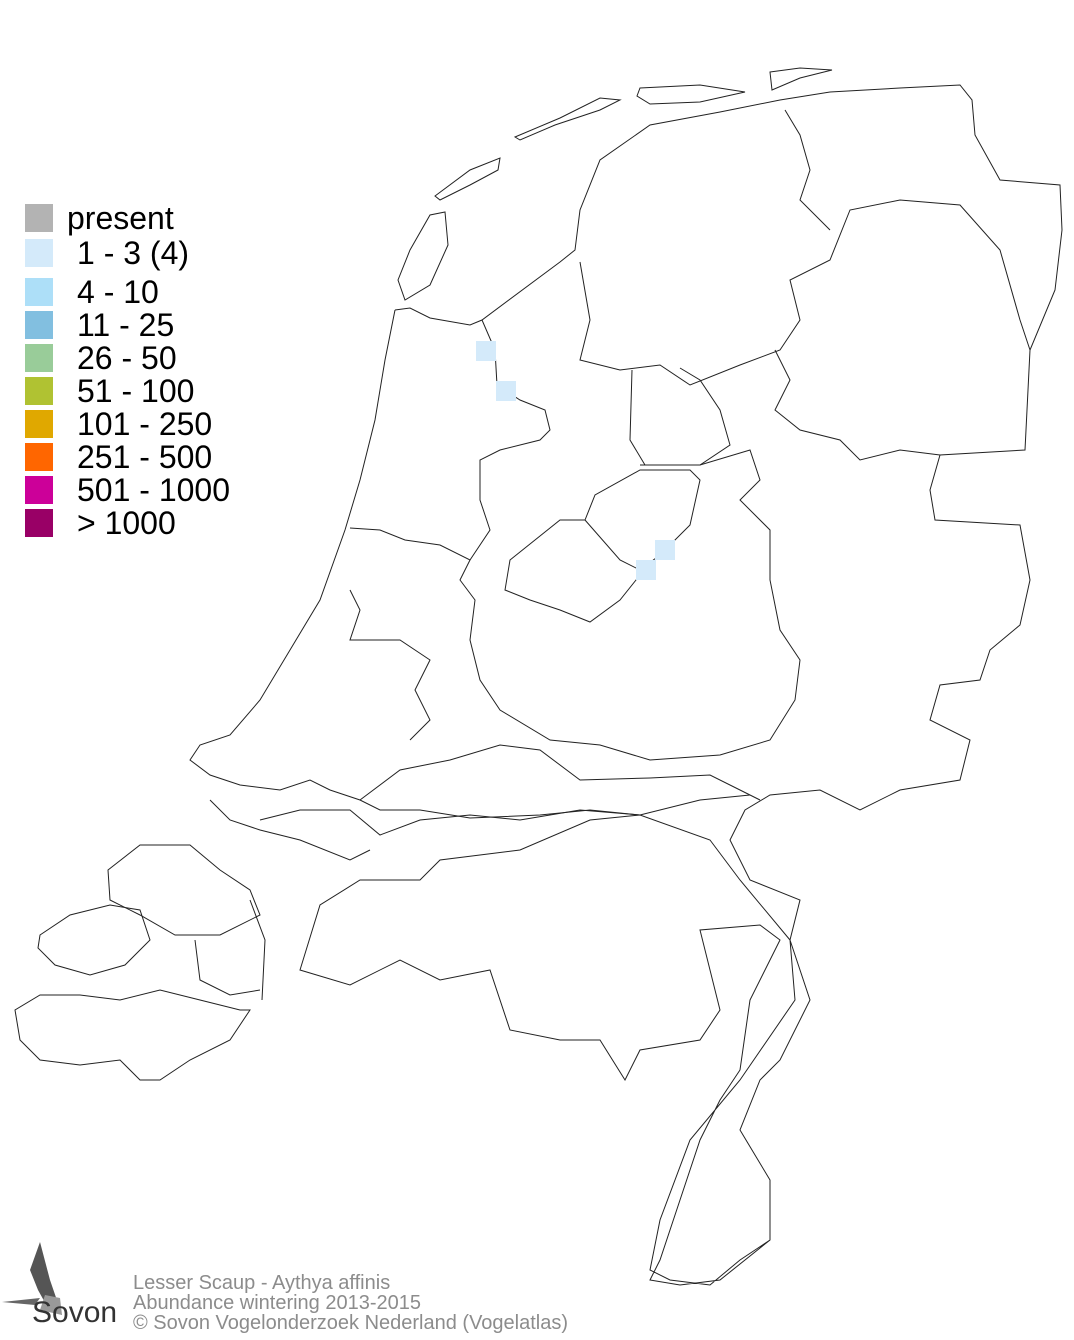  What do you see at coordinates (145, 424) in the screenshot?
I see `legend-label: 101 - 250` at bounding box center [145, 424].